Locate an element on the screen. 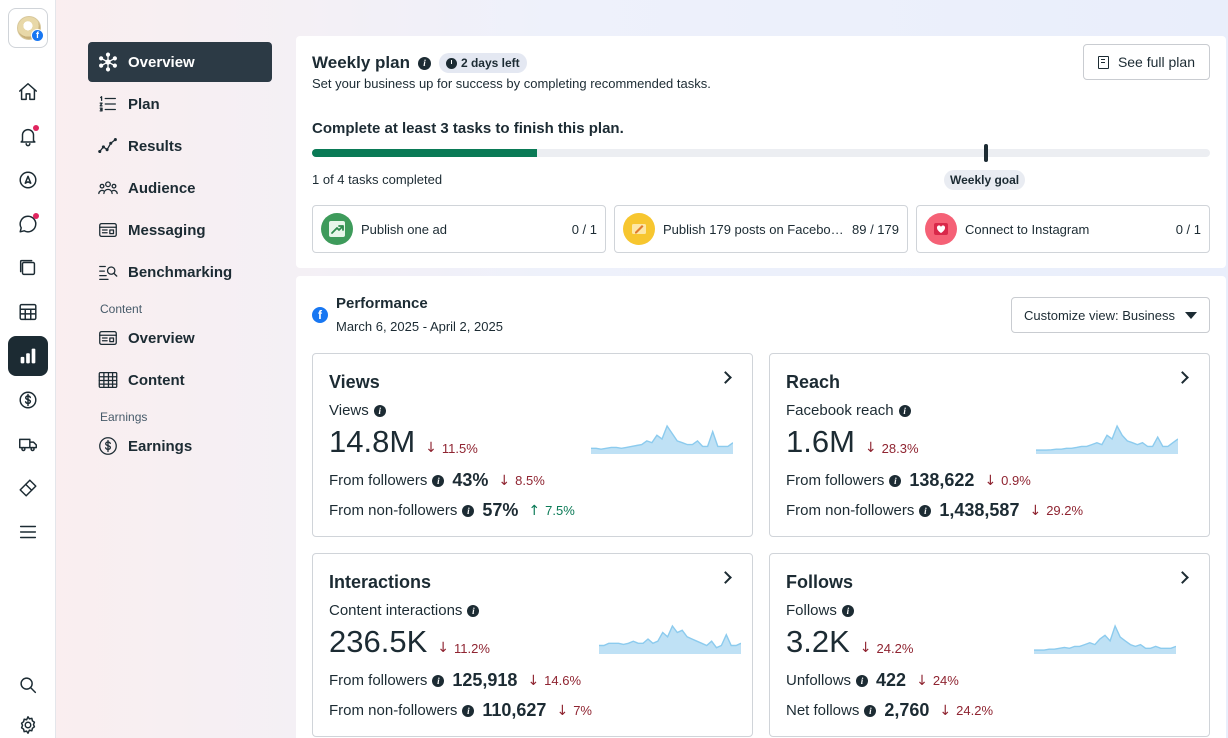  task-label: Publish 179 posts on Facebook is located at coordinates (753, 229).